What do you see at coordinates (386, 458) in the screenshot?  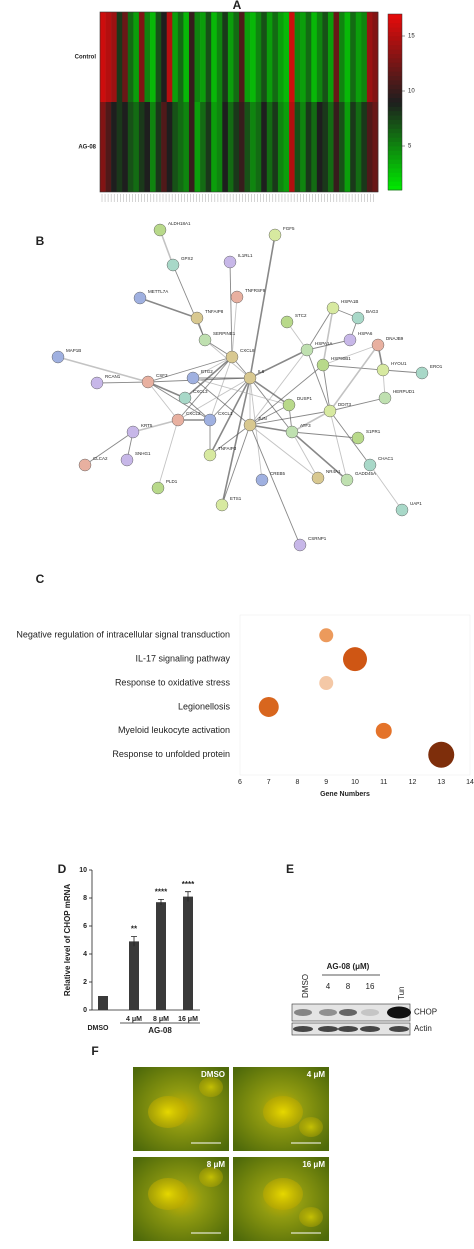 I see `node-label: CHAC1` at bounding box center [386, 458].